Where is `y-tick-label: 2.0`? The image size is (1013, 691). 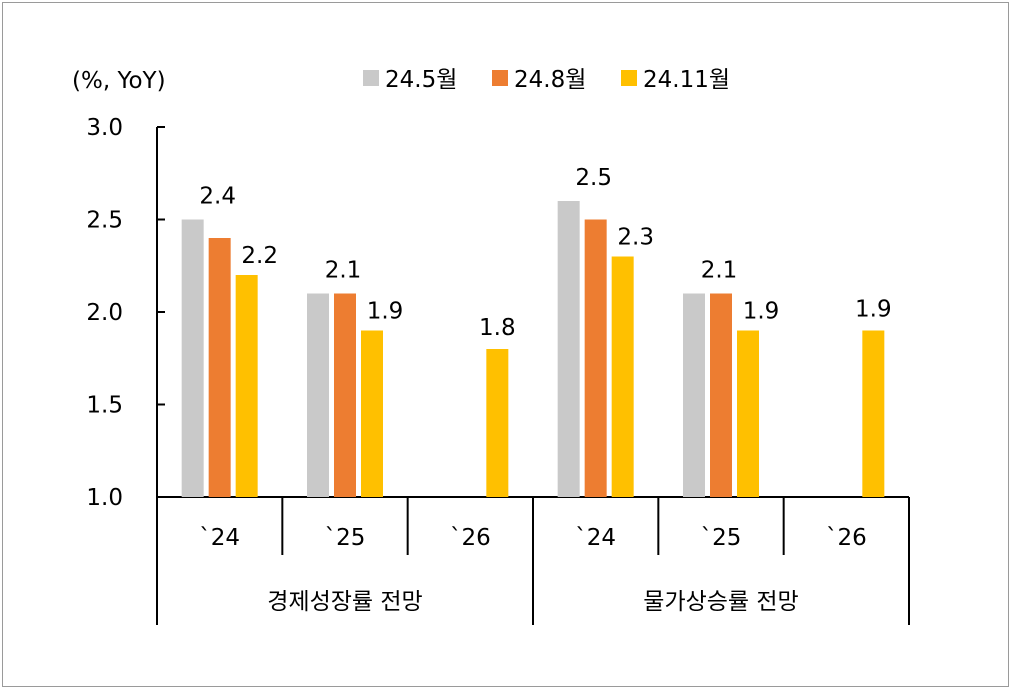
y-tick-label: 2.0 is located at coordinates (104, 313).